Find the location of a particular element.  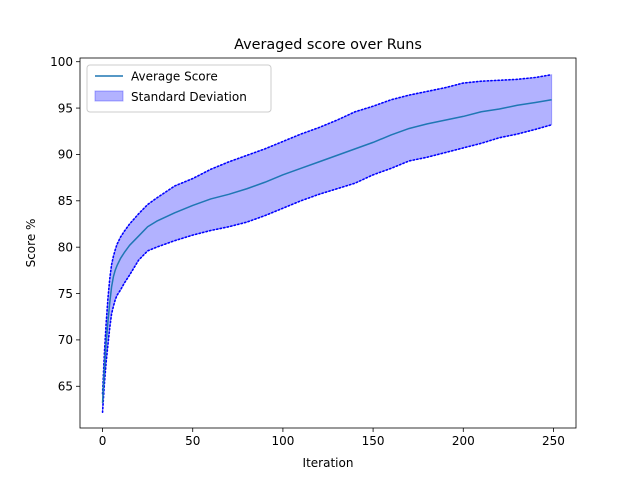

legend-box is located at coordinates (179, 88).